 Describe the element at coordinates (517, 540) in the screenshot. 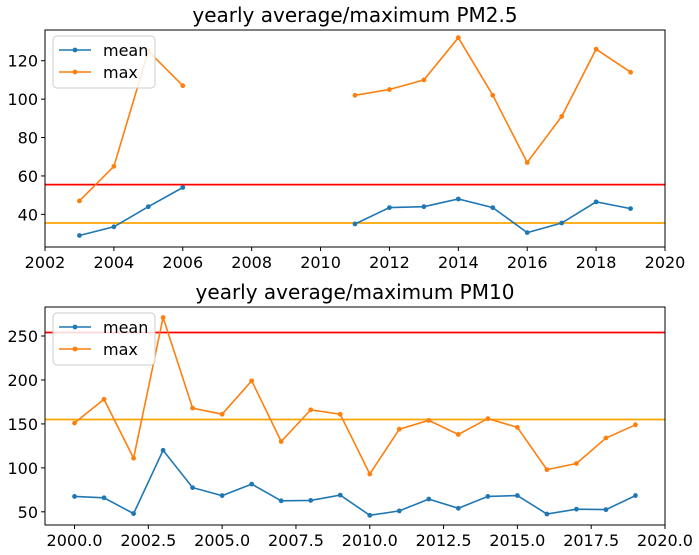

I see `x-tick-label: 2015.0` at that location.